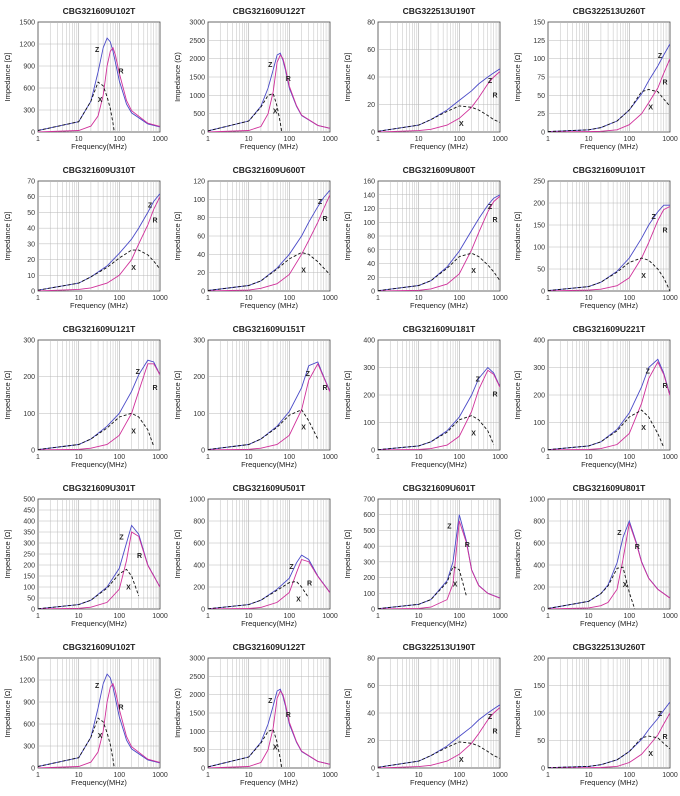 Image resolution: width=680 pixels, height=796 pixels. I want to click on y-tick-label: 125, so click(539, 41).